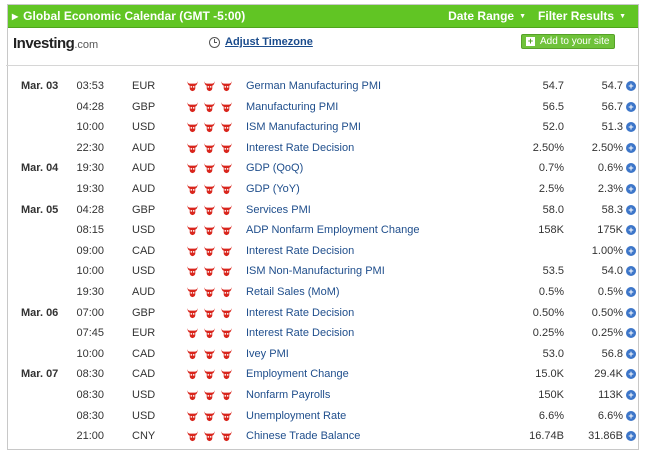 Image resolution: width=650 pixels, height=459 pixels. Describe the element at coordinates (548, 333) in the screenshot. I see `row-actual: 0.25%` at that location.